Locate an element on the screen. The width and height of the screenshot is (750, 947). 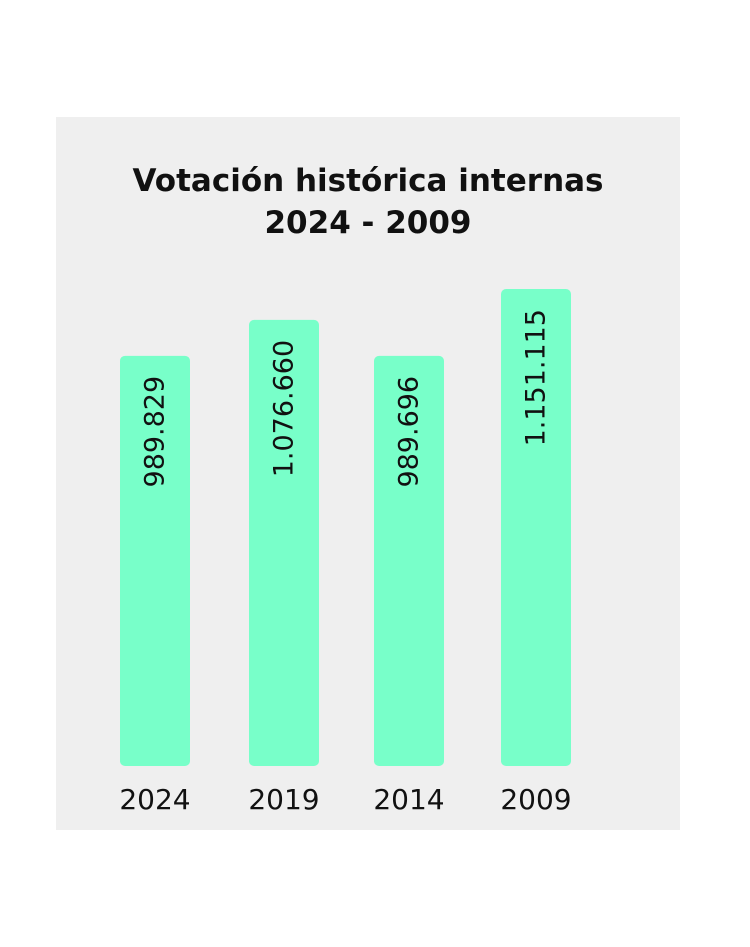
x-tick-label: 2019 is located at coordinates (283, 799).